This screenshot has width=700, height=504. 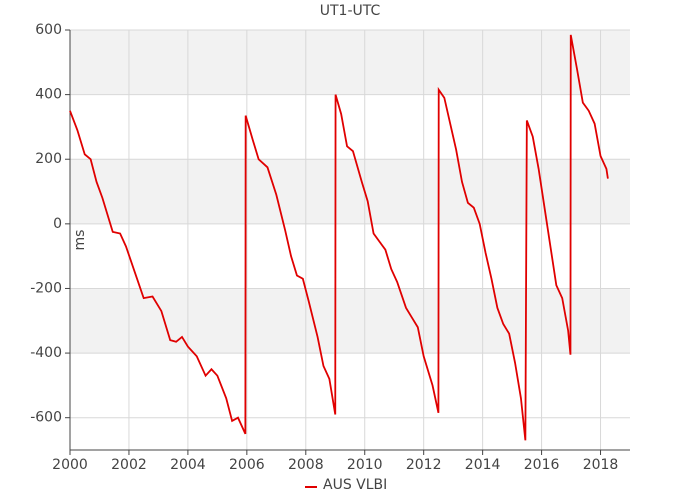 What do you see at coordinates (350, 11) in the screenshot?
I see `chart-title: UT1-UTC` at bounding box center [350, 11].